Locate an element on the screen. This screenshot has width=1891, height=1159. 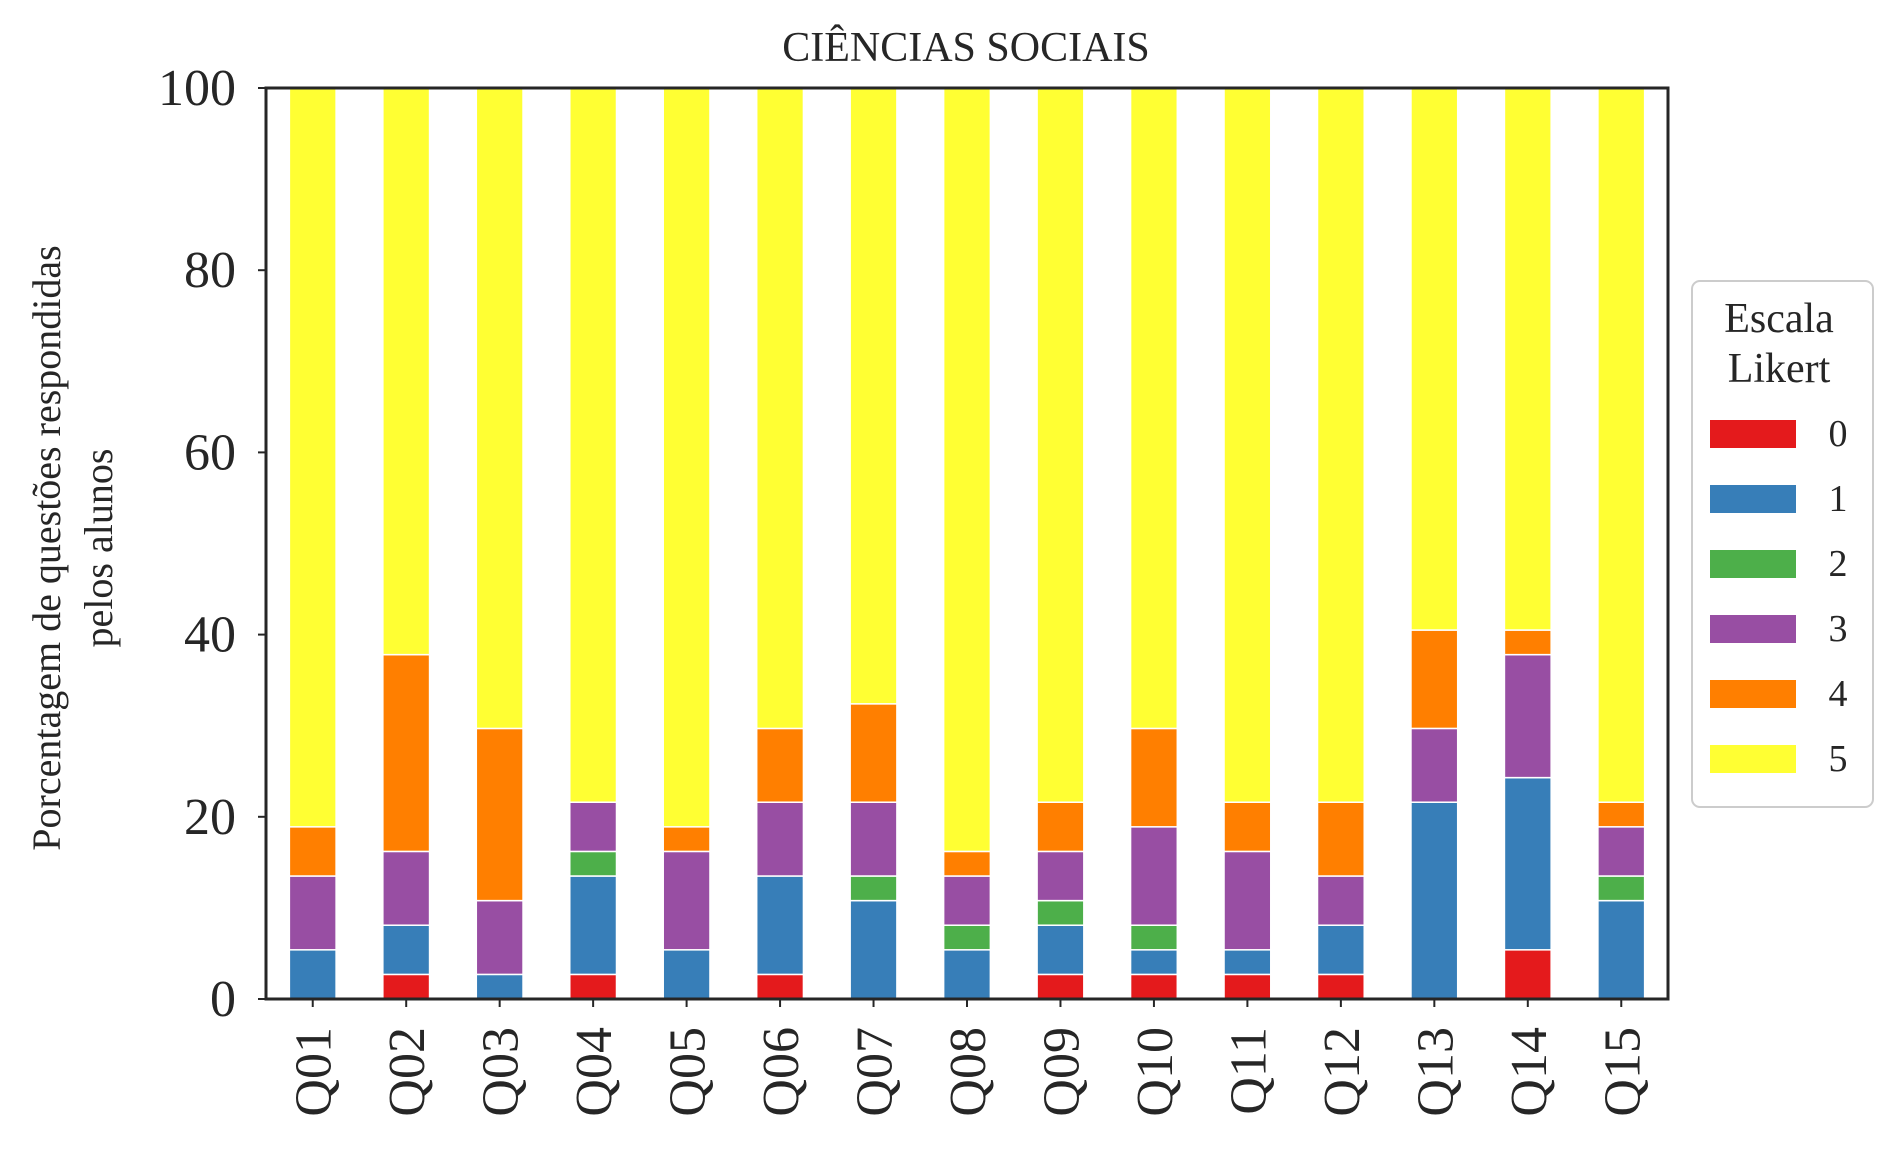
x-tick-label-q03: Q03 is located at coordinates (501, 1072).